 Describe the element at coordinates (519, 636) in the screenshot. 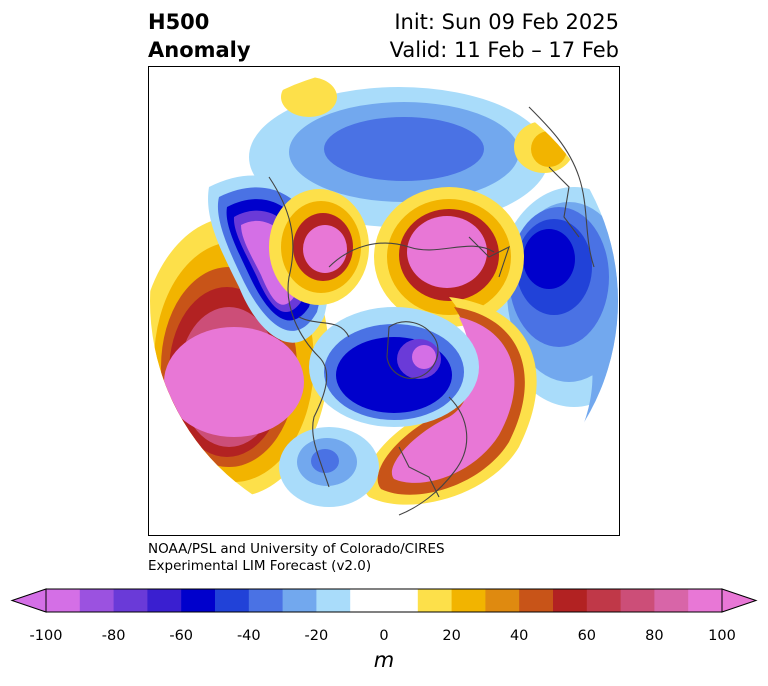

I see `colorbar-tick-label: 40` at that location.